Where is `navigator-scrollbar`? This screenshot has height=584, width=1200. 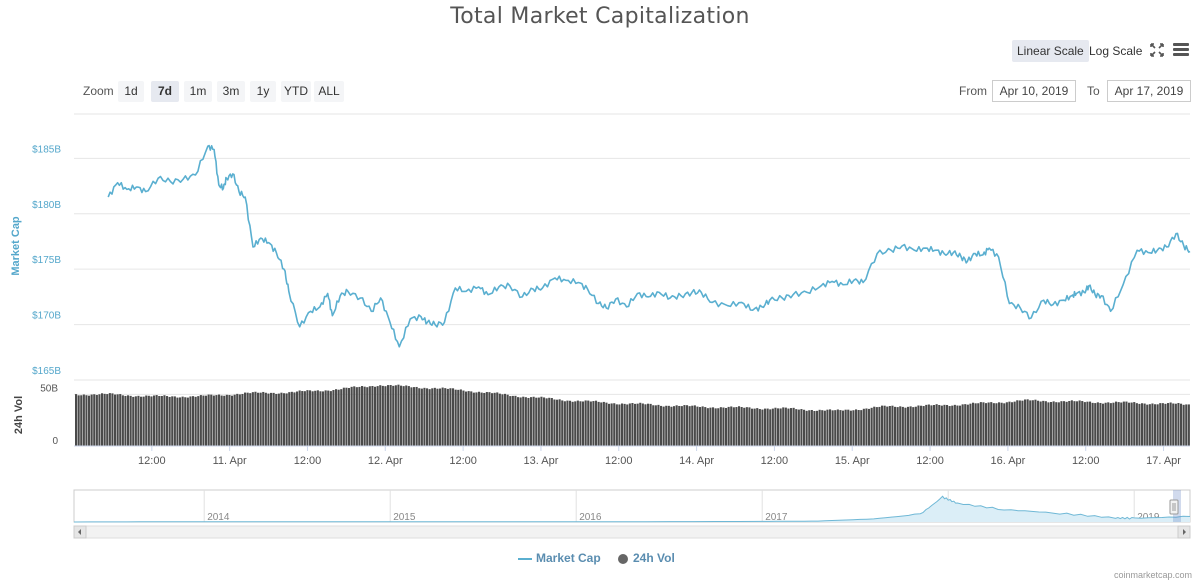 navigator-scrollbar is located at coordinates (632, 532).